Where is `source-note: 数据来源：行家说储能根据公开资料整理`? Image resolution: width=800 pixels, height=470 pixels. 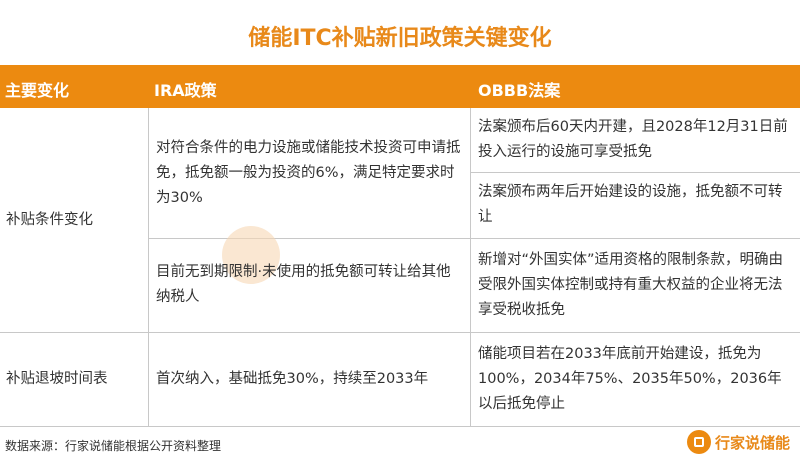 source-note: 数据来源：行家说储能根据公开资料整理 is located at coordinates (113, 446).